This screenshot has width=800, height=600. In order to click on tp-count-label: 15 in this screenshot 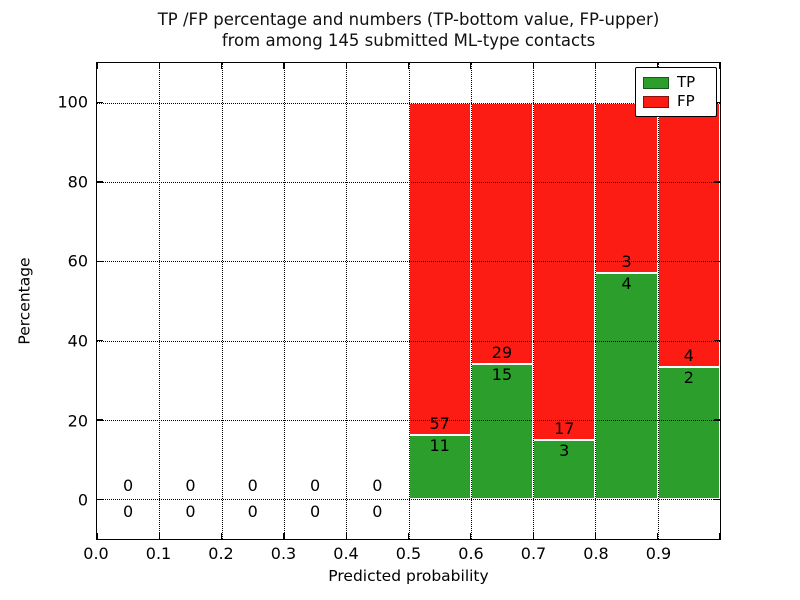, I will do `click(502, 375)`.